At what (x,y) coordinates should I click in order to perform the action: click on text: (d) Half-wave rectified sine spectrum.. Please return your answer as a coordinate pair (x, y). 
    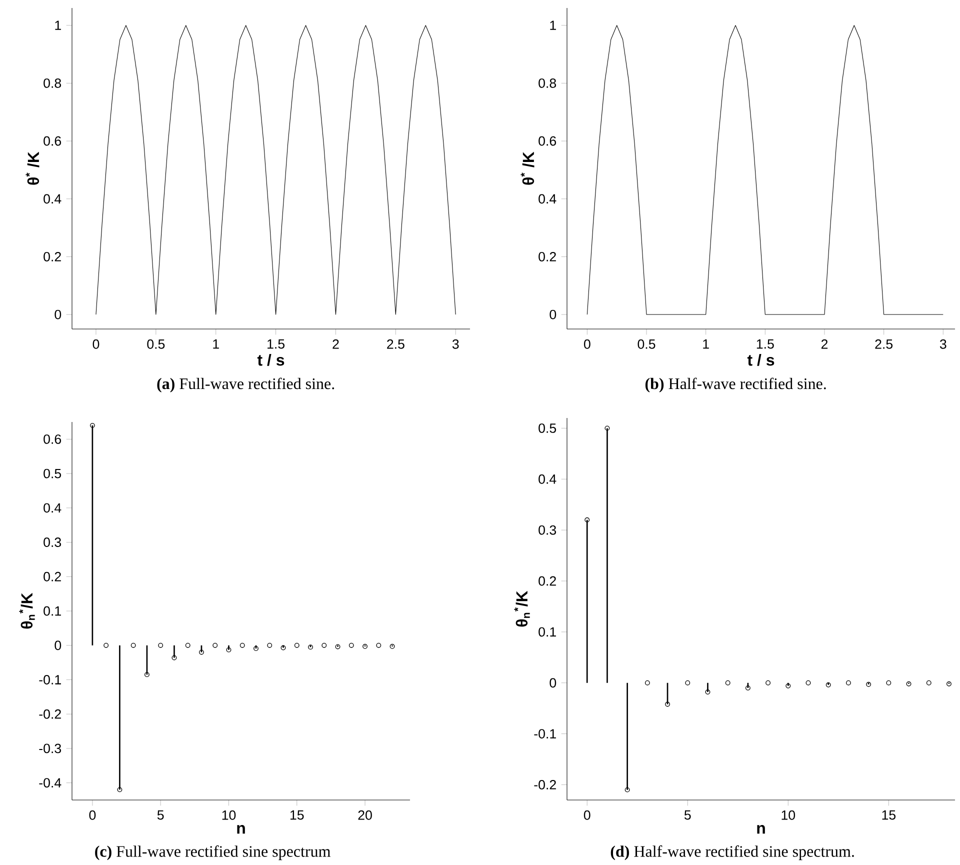
    Looking at the image, I should click on (732, 853).